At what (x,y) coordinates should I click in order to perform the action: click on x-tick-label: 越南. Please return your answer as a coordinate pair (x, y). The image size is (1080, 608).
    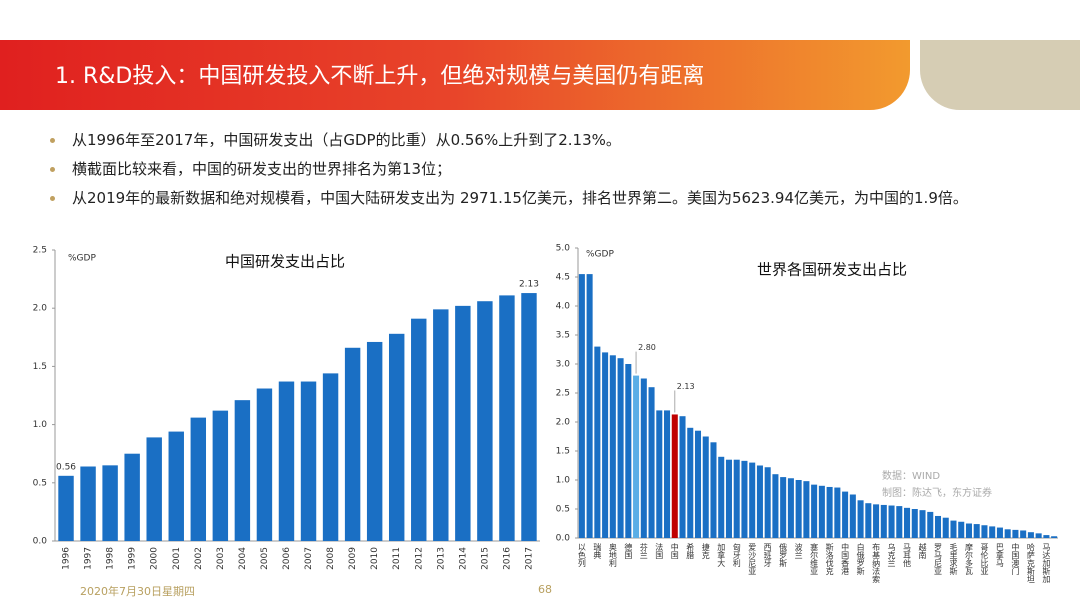
    Looking at the image, I should click on (922, 550).